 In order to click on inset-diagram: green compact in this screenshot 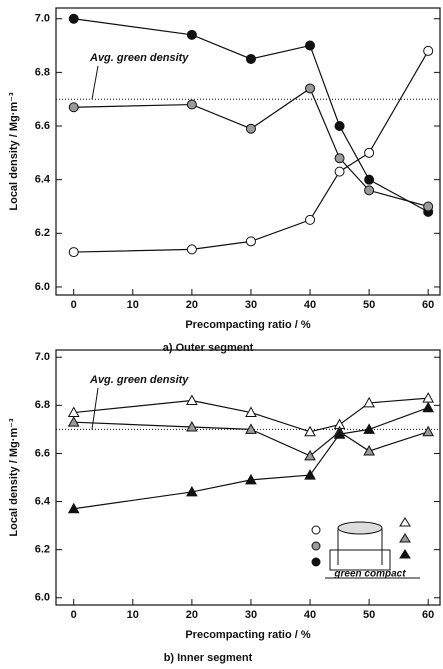, I will do `click(365, 548)`.